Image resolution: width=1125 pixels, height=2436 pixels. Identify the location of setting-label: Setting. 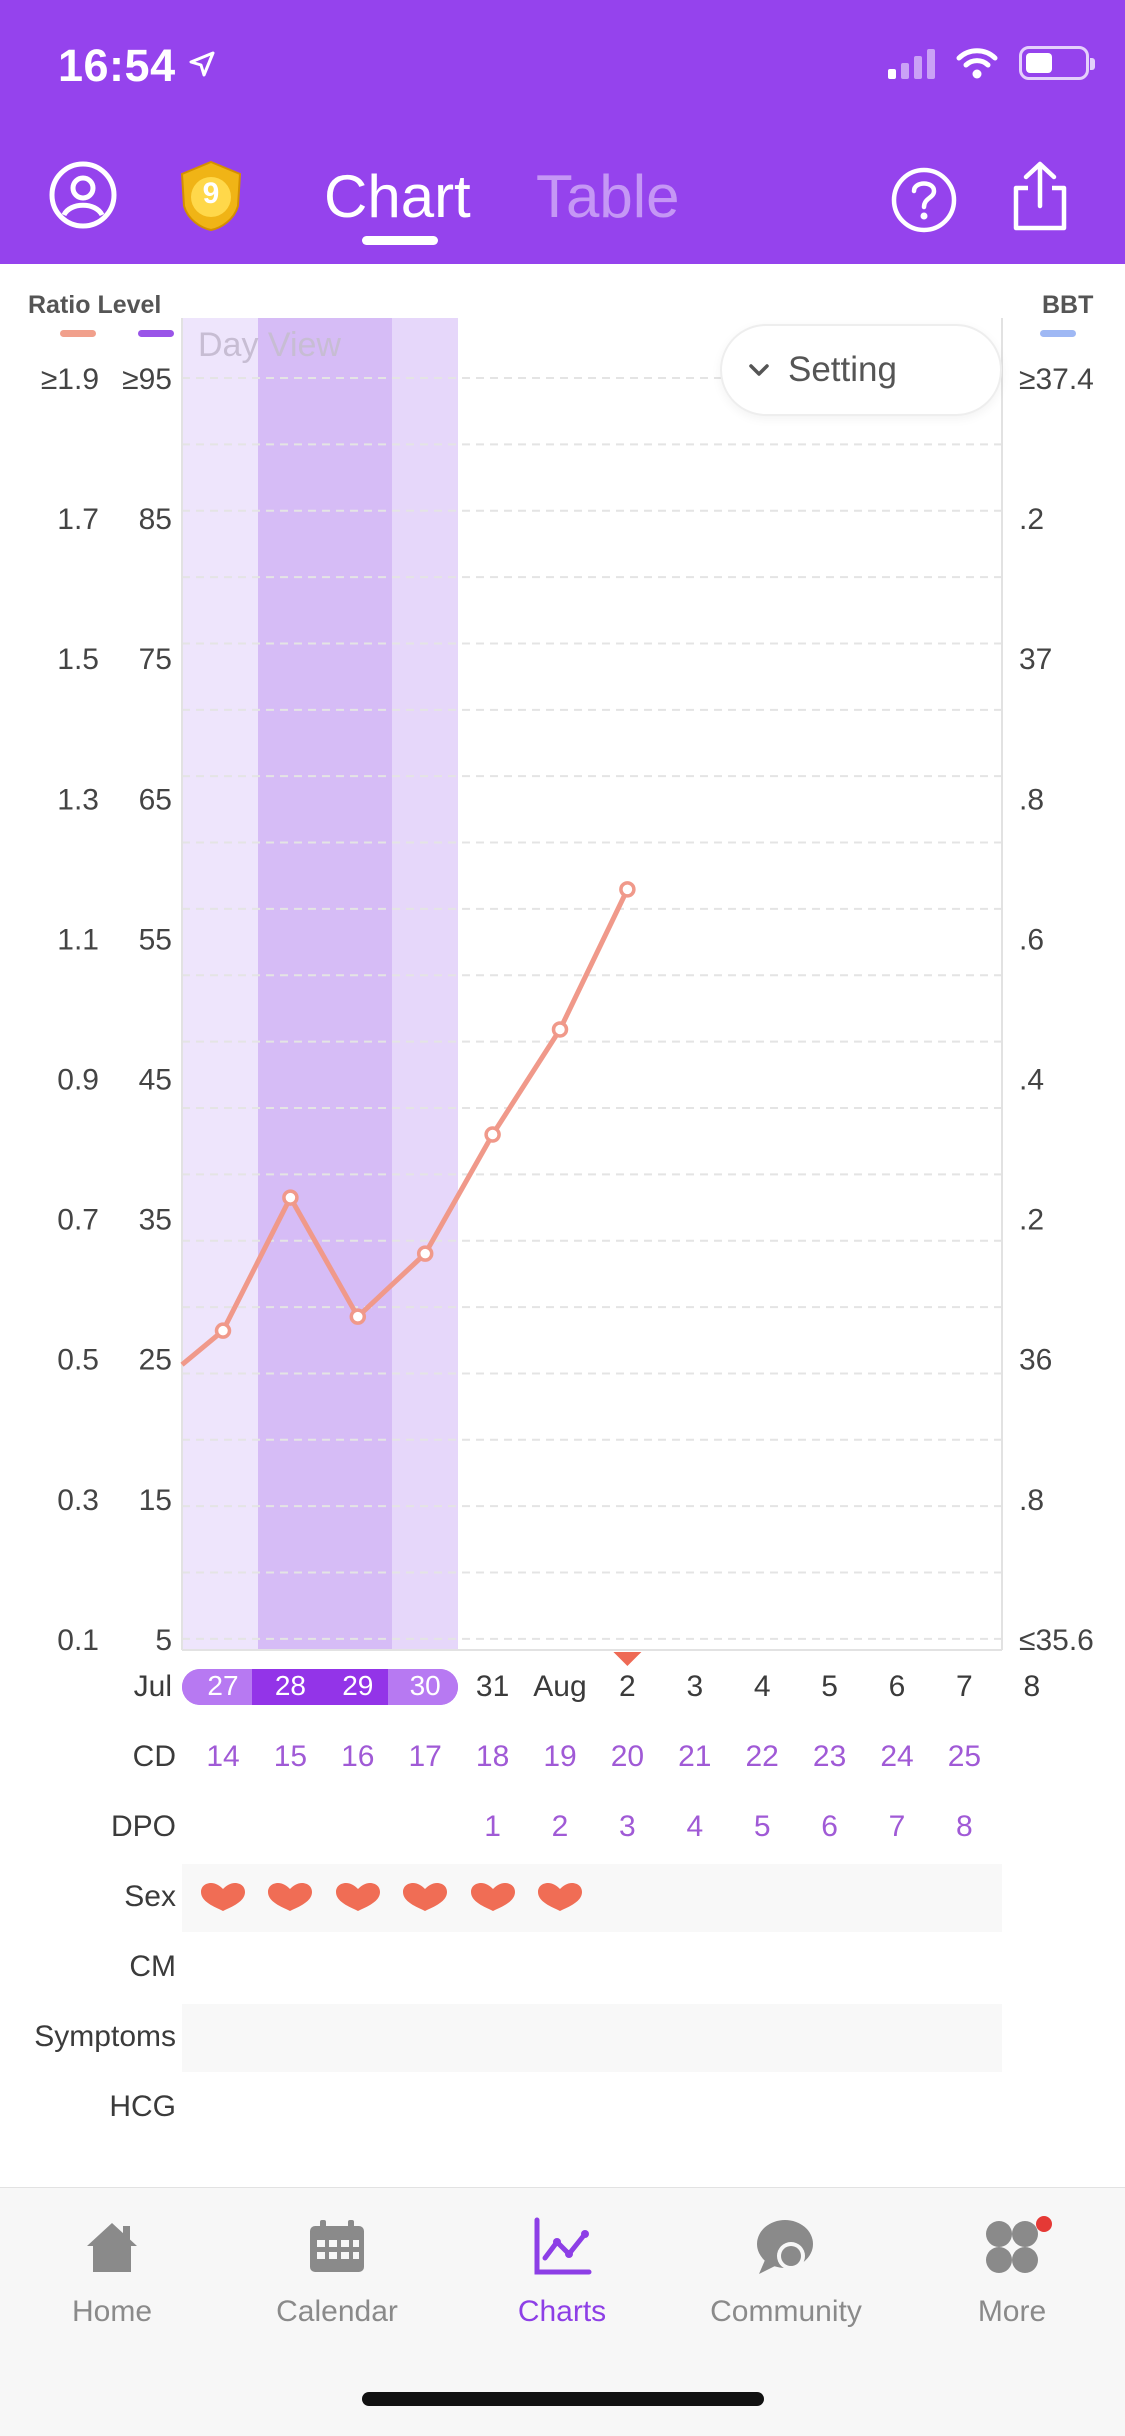
(842, 369).